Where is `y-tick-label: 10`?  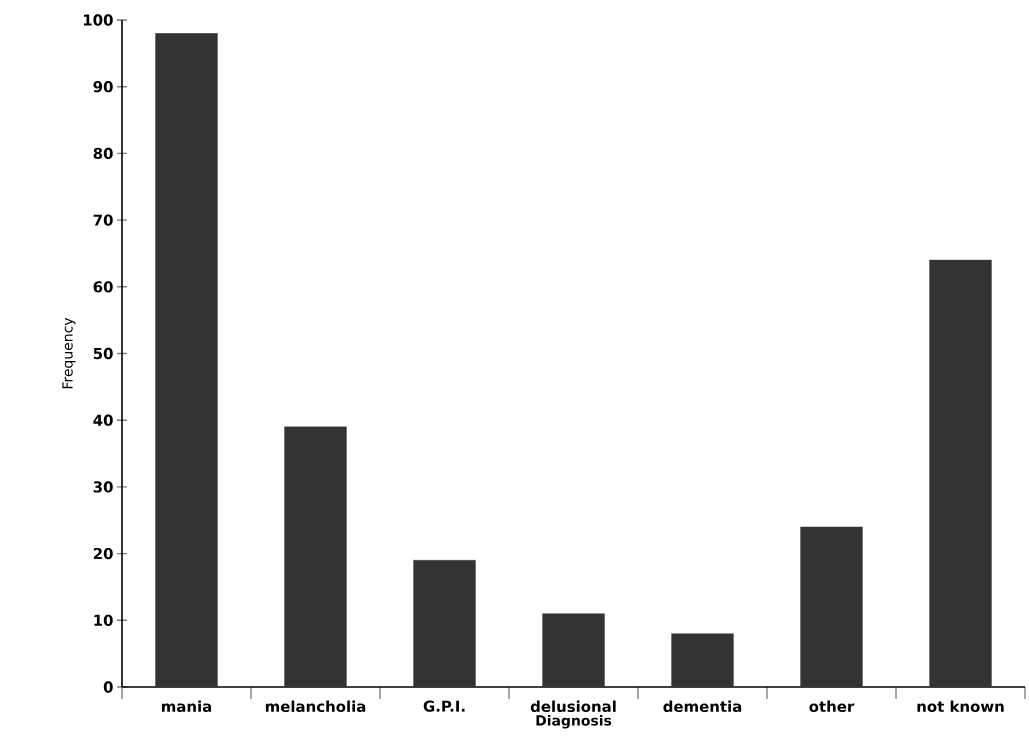 y-tick-label: 10 is located at coordinates (103, 620).